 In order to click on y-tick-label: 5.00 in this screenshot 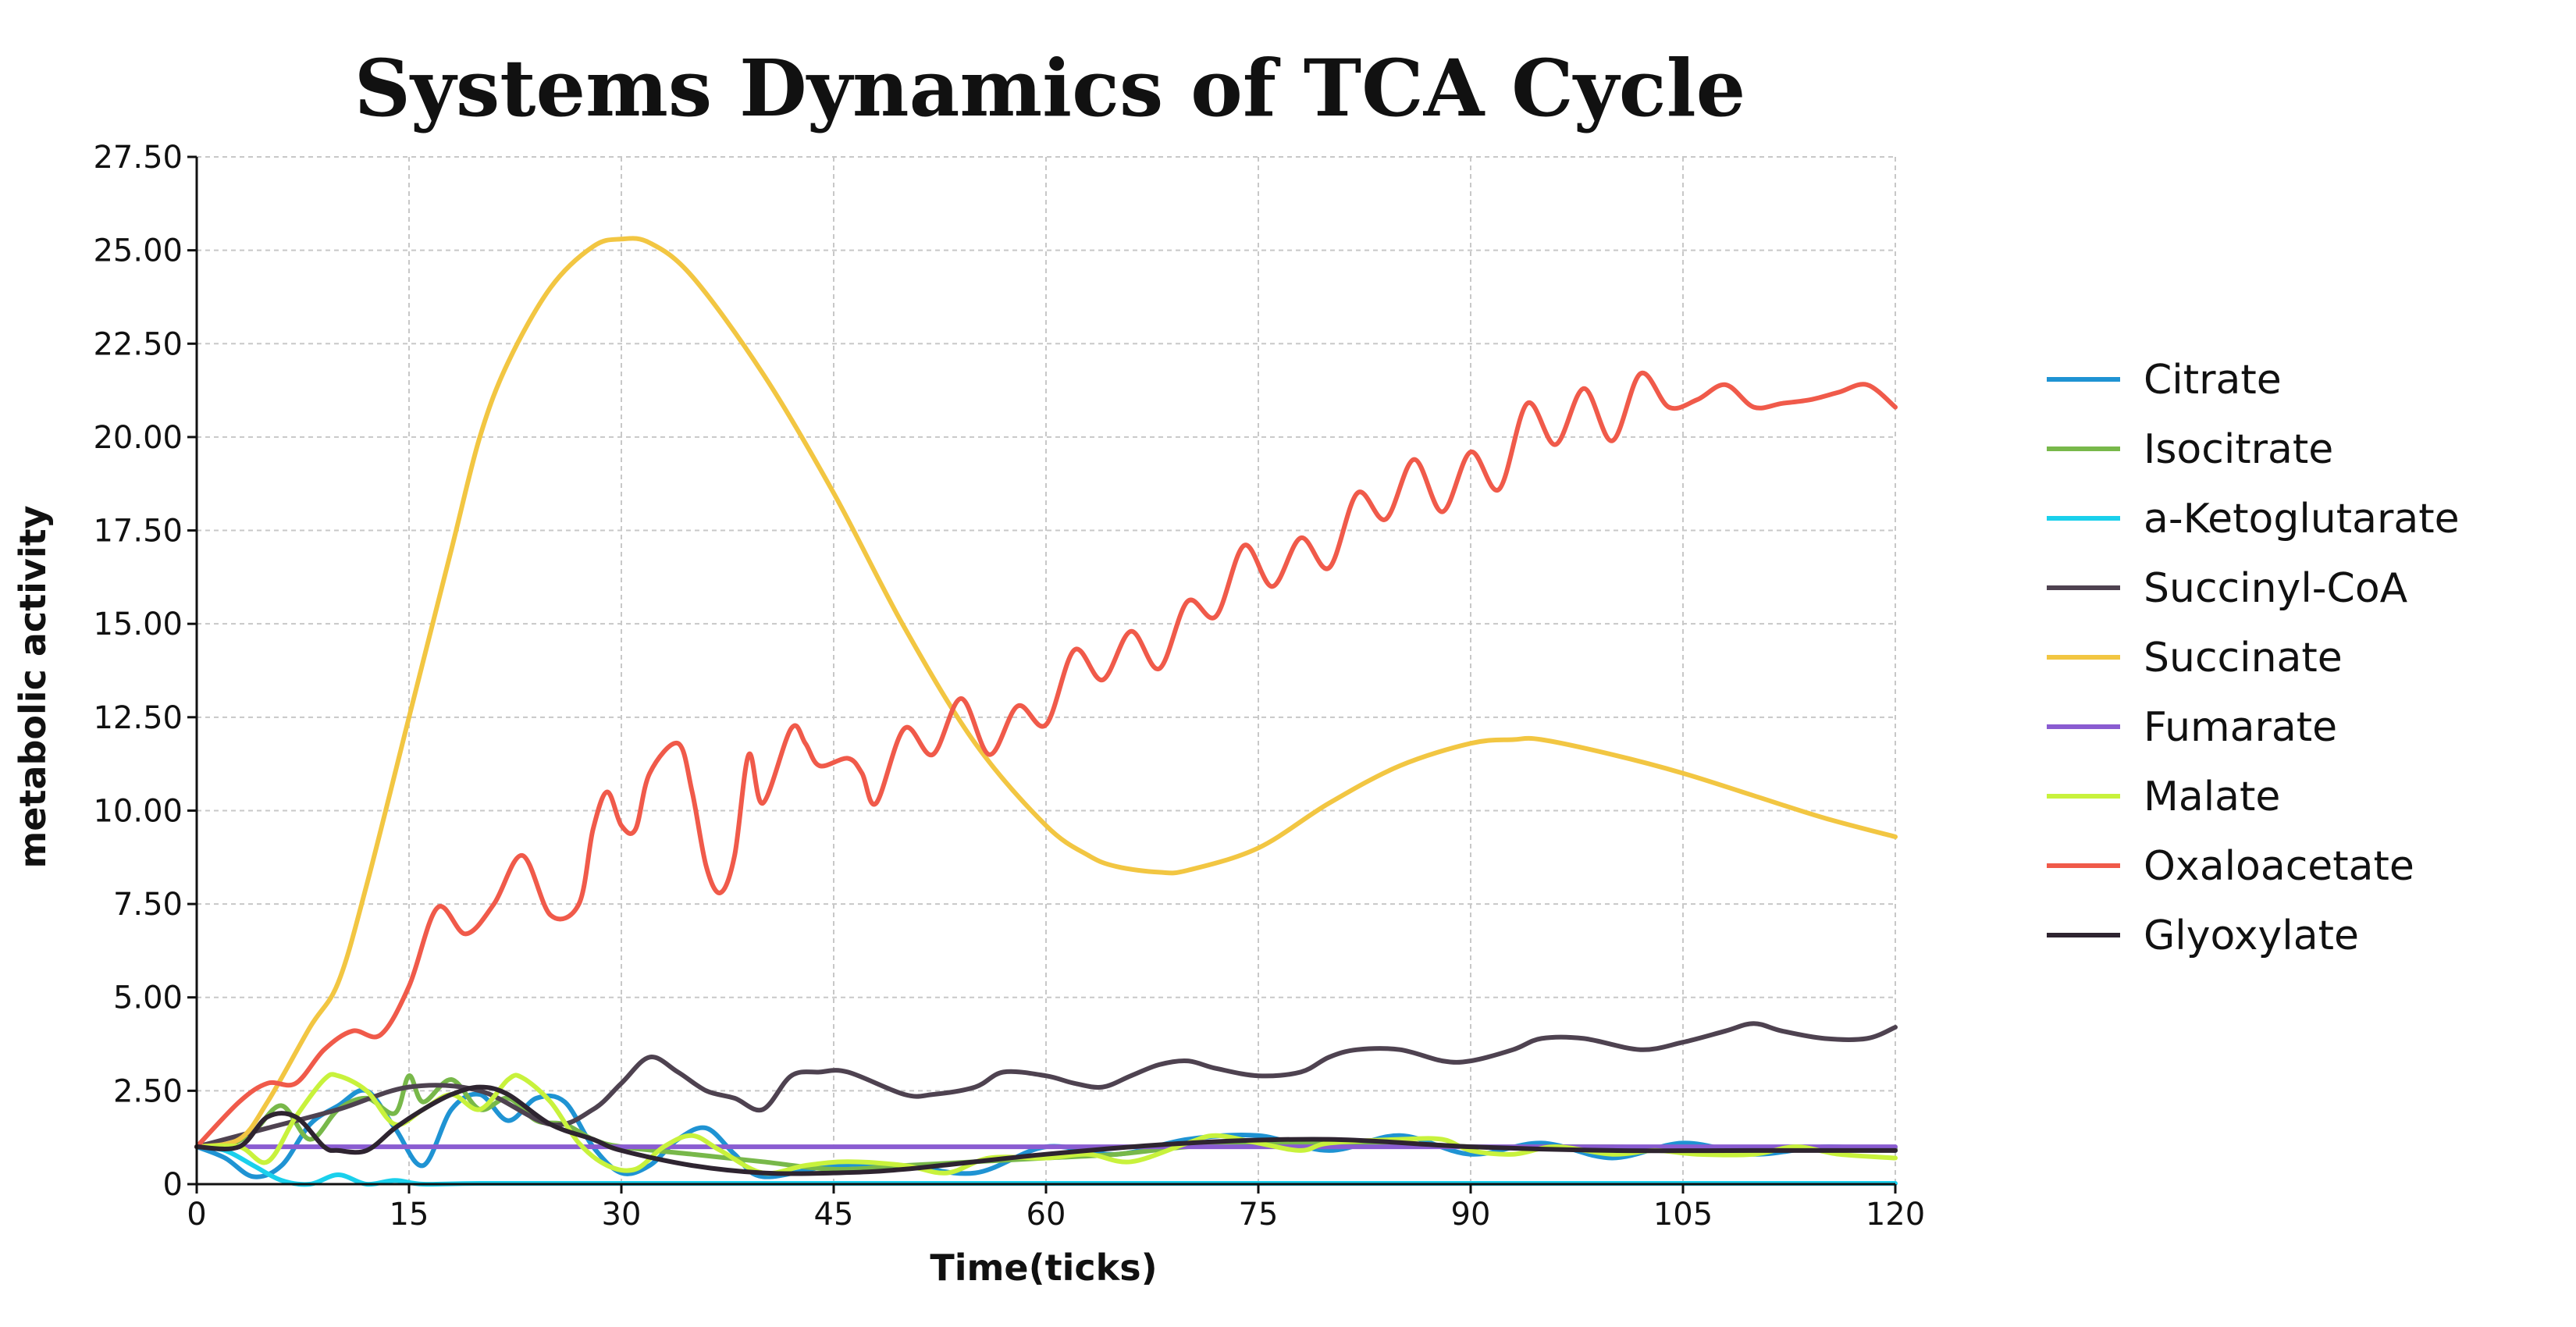, I will do `click(148, 998)`.